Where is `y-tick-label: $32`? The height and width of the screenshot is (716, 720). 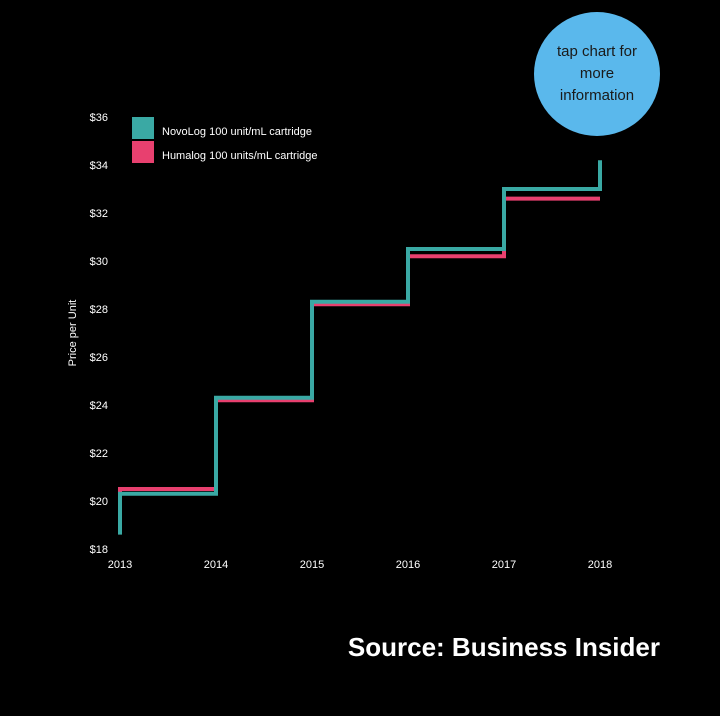
y-tick-label: $32 is located at coordinates (99, 214).